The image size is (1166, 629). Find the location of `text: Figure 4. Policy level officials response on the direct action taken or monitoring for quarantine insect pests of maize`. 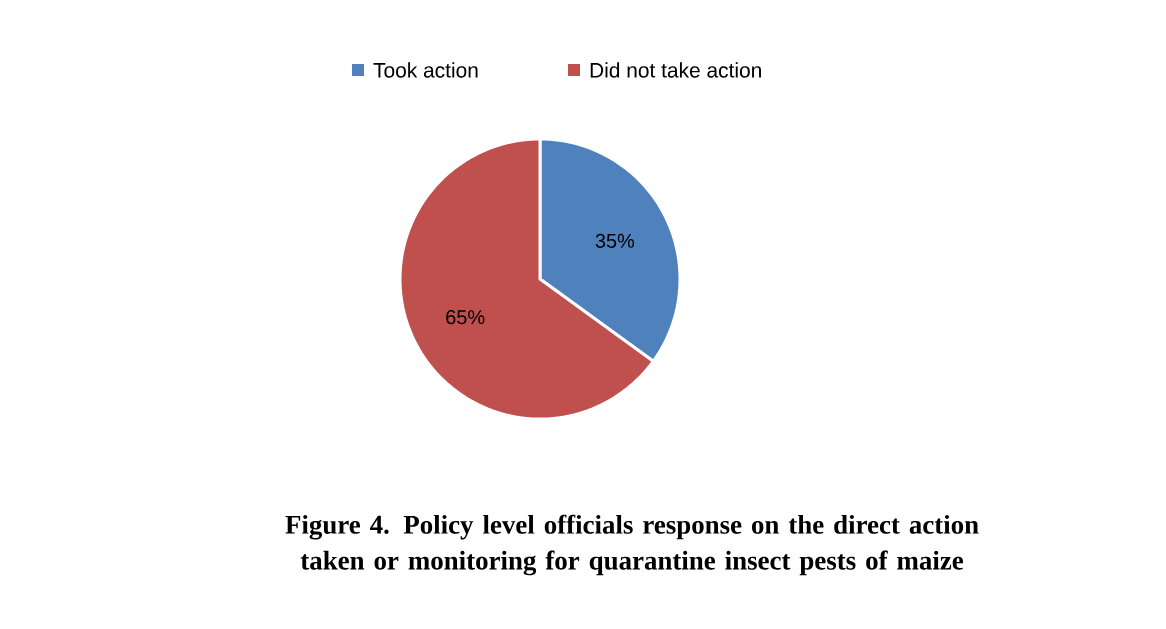

text: Figure 4. Policy level officials response on the direct action taken or monitoring for quarantine insect pests of maize is located at coordinates (632, 545).